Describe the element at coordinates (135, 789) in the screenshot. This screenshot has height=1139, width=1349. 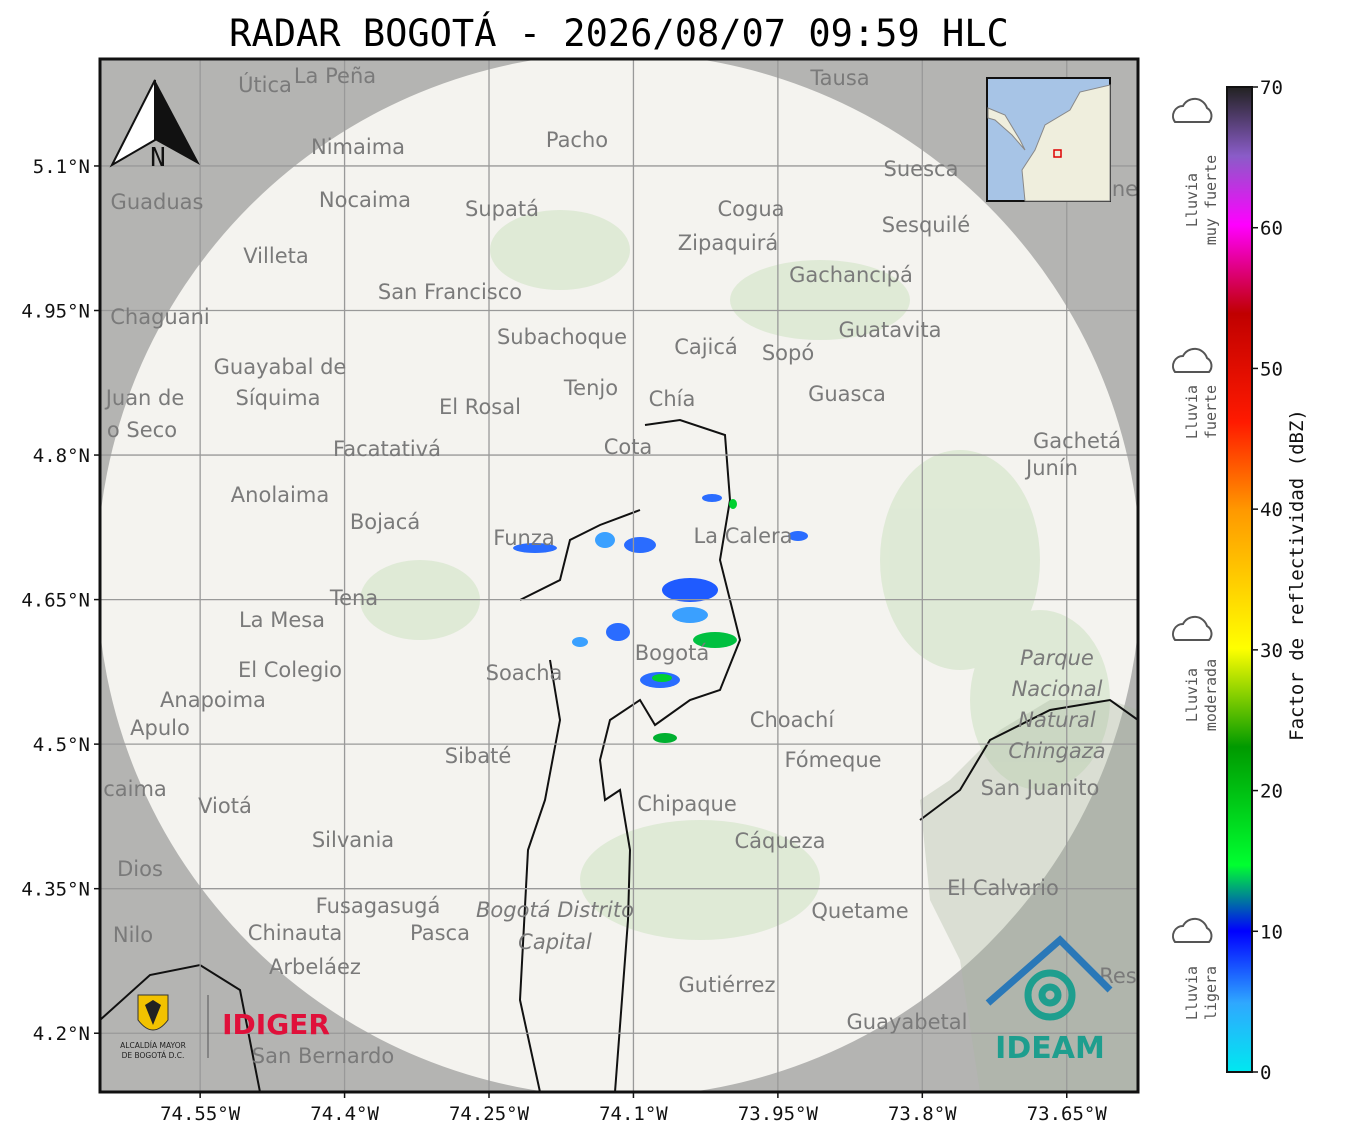
I see `place-label: caima` at that location.